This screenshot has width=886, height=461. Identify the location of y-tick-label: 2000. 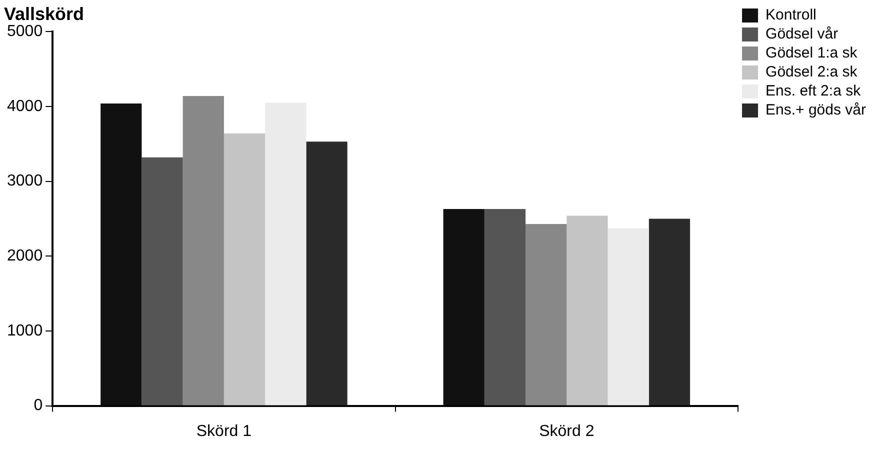
(25, 256).